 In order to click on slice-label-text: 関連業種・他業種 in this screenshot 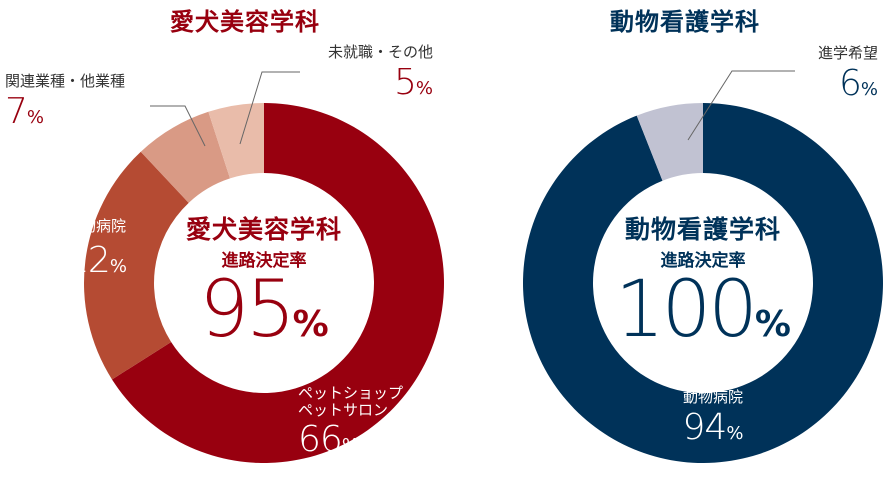, I will do `click(65, 81)`.